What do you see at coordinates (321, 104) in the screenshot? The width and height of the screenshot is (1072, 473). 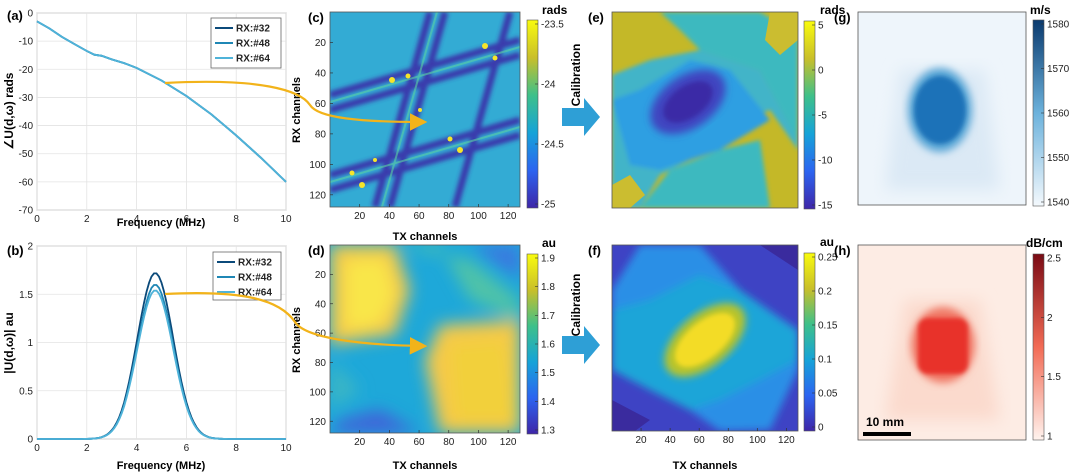 I see `ytick-label: 60` at bounding box center [321, 104].